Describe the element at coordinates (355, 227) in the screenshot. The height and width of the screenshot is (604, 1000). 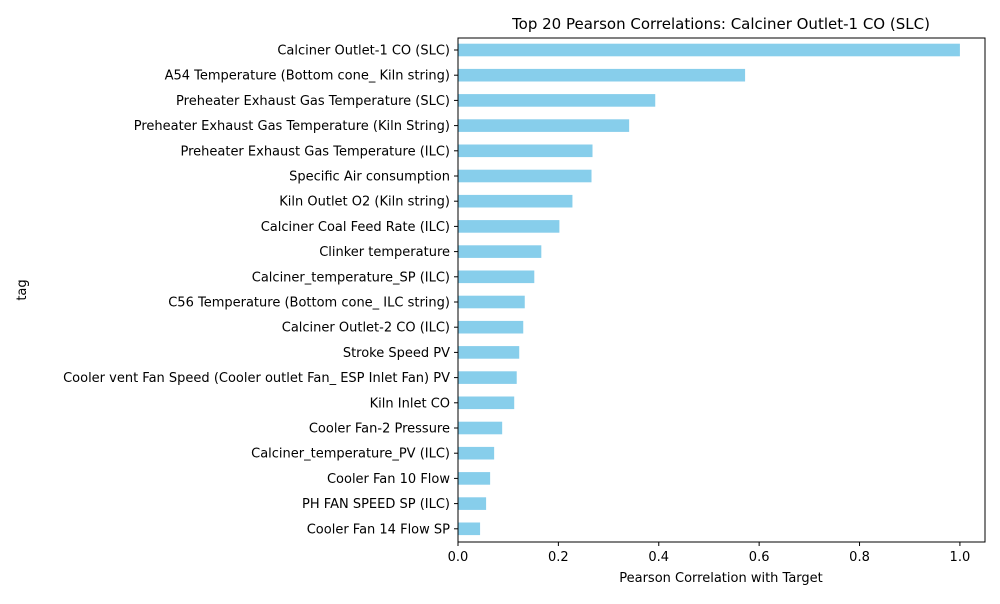
I see `y-tick-label: Calciner Coal Feed Rate (ILC)` at that location.